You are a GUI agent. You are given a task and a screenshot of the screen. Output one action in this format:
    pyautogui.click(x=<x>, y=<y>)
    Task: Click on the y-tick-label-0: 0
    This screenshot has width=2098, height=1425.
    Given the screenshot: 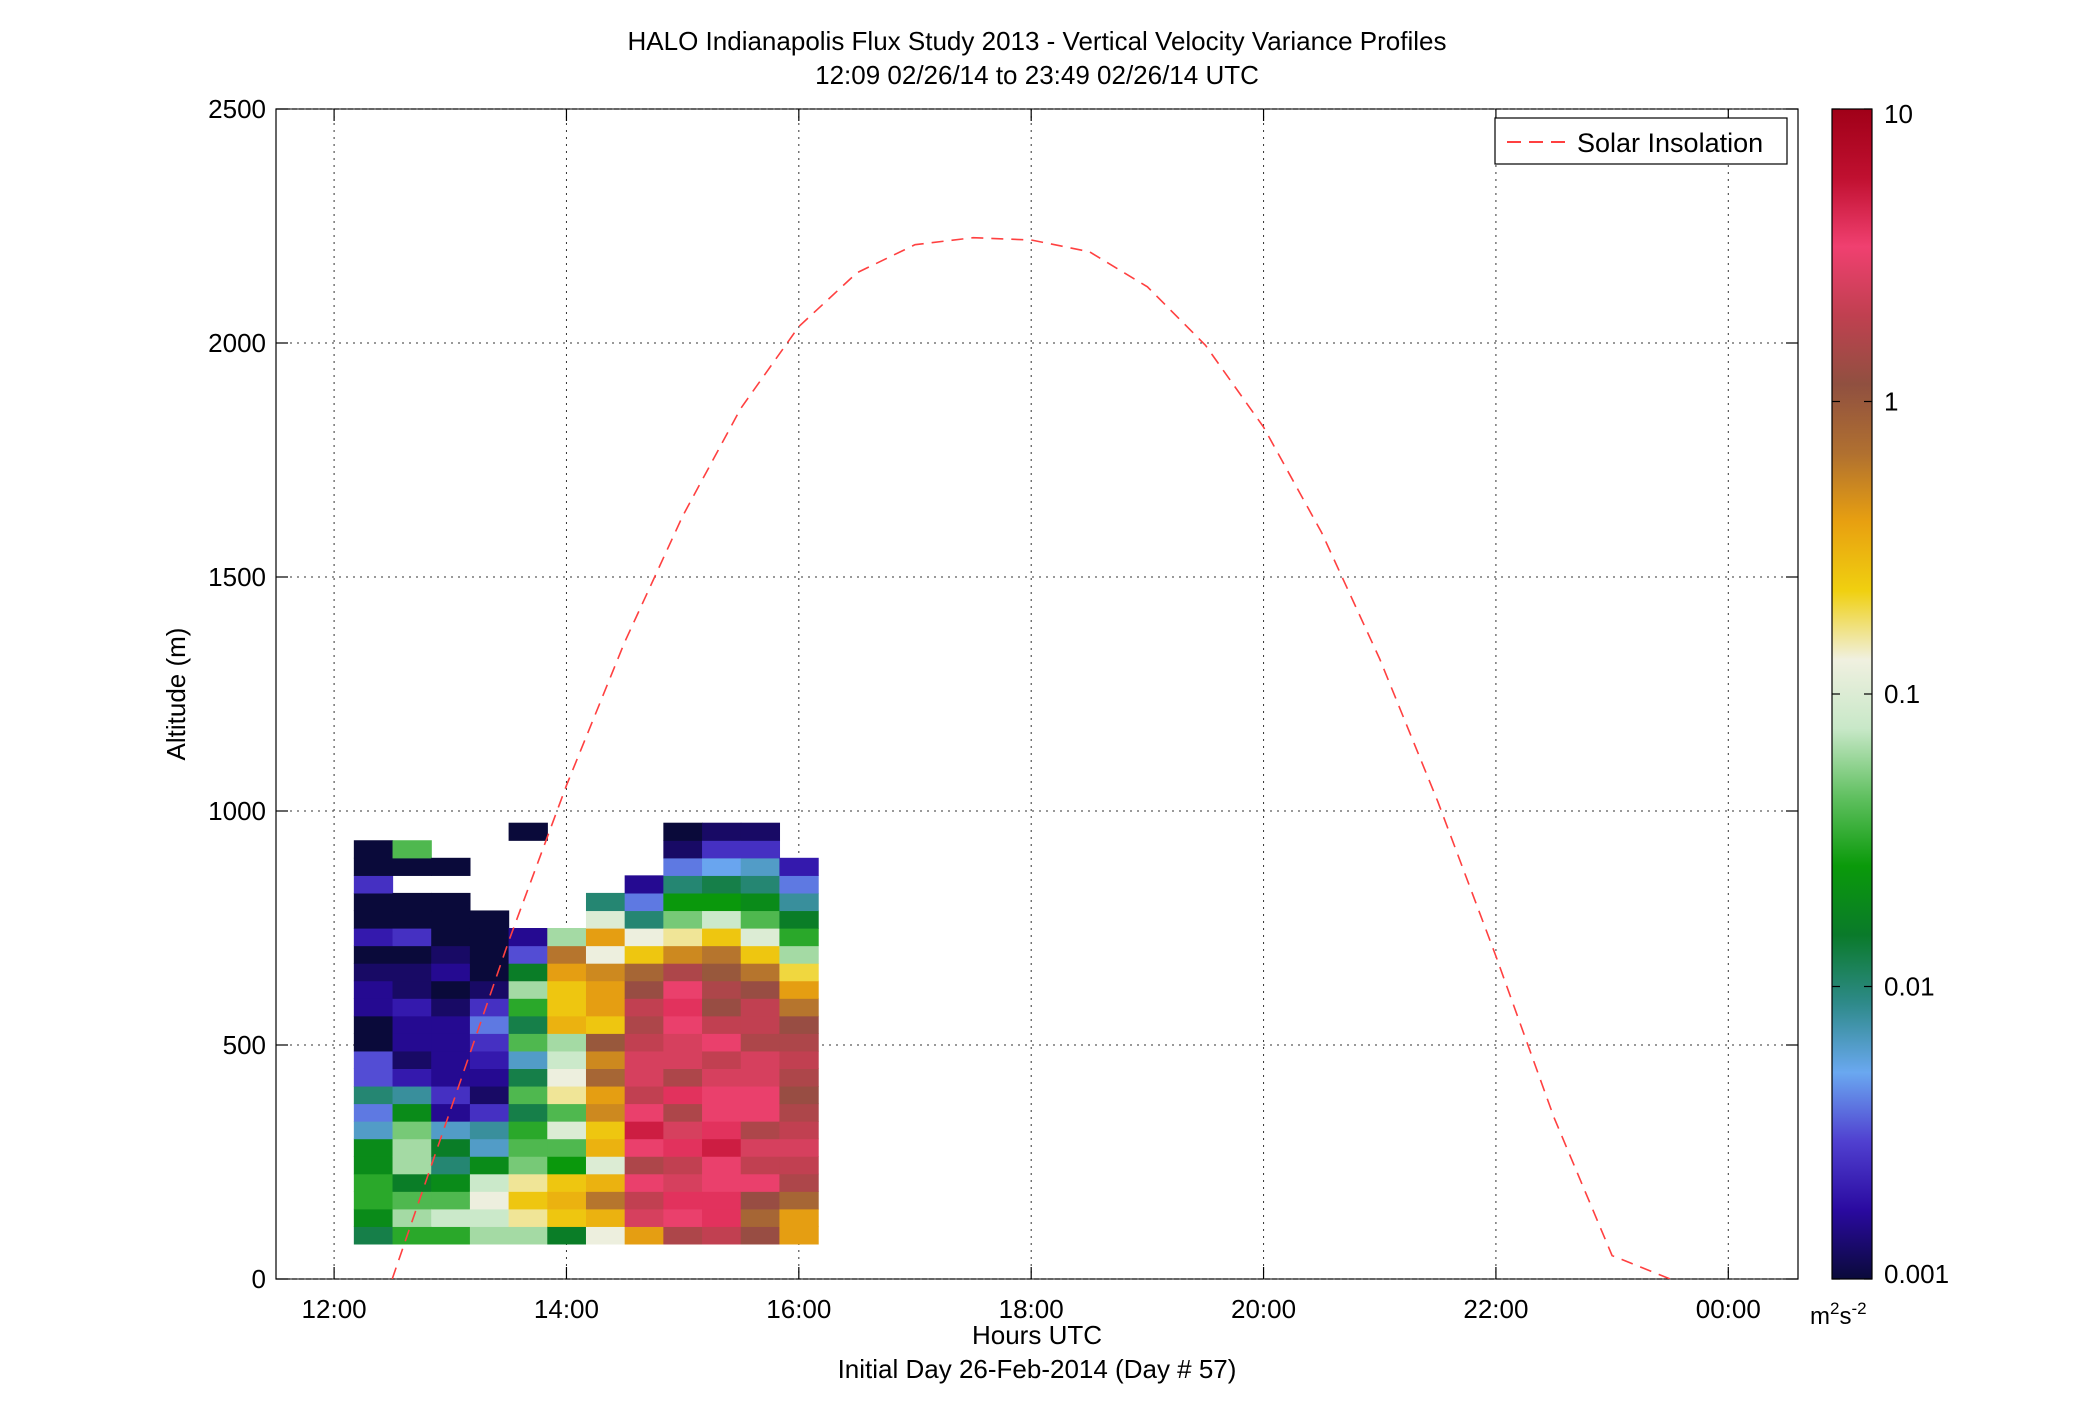 What is the action you would take?
    pyautogui.click(x=259, y=1279)
    